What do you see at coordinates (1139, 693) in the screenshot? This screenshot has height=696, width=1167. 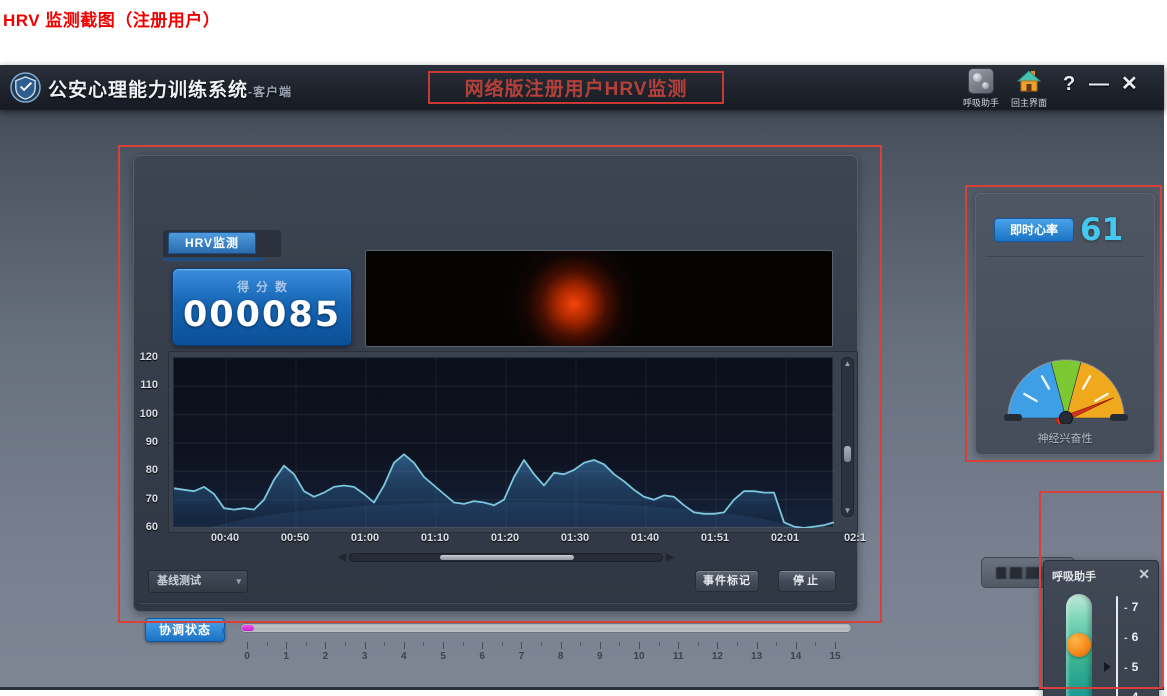 I see `breathing-scale-label: -4` at bounding box center [1139, 693].